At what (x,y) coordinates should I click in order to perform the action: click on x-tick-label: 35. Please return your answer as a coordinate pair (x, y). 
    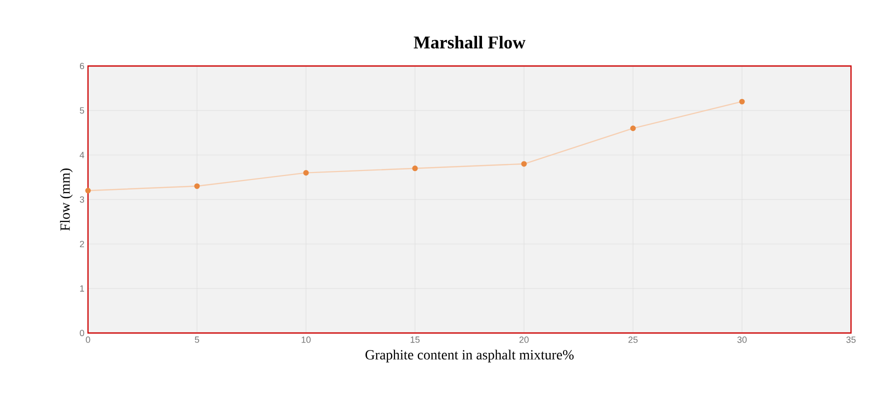
    Looking at the image, I should click on (851, 339).